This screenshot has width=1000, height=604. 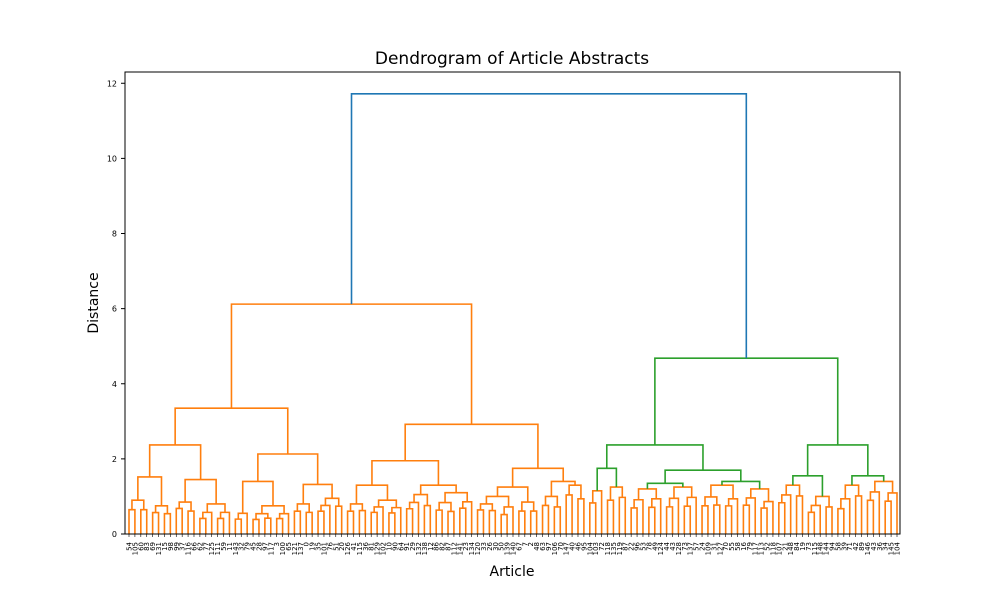 I want to click on x-tick-label: 112, so click(x=454, y=548).